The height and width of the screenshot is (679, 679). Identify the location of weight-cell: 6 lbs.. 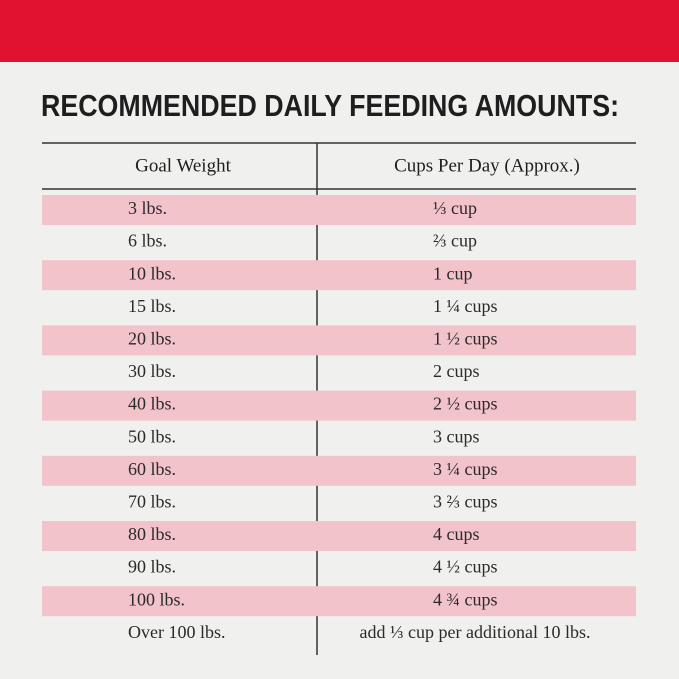
(147, 241).